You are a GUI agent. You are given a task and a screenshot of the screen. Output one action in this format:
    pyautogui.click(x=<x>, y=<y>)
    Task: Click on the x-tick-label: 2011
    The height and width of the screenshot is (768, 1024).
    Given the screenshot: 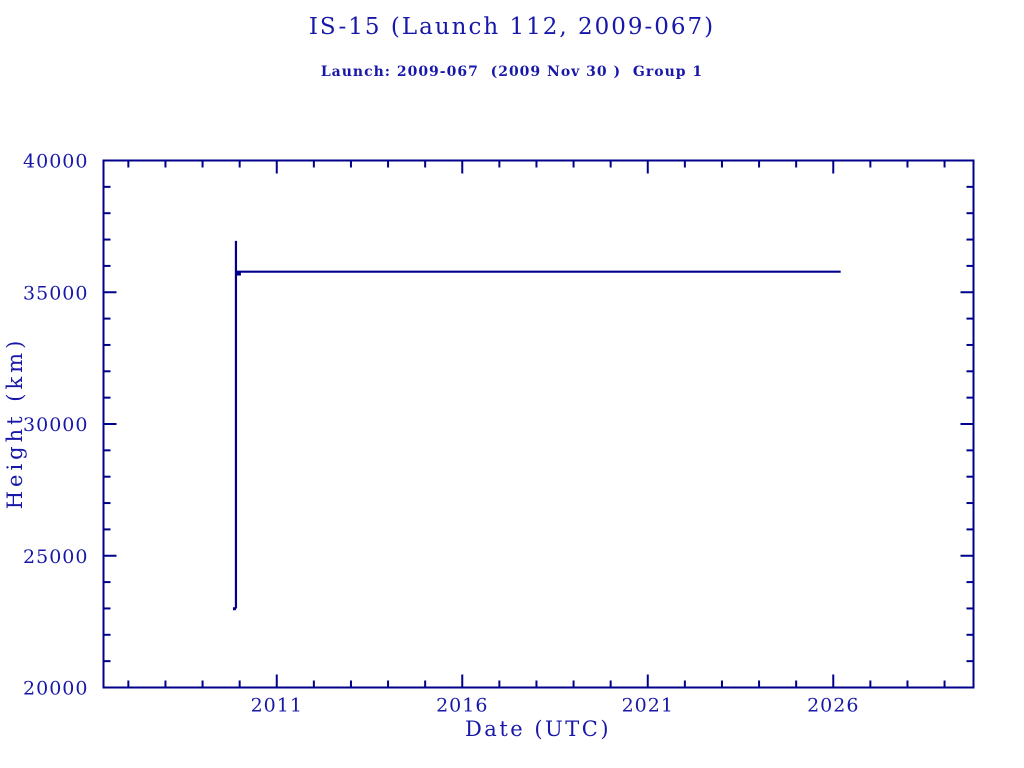 What is the action you would take?
    pyautogui.click(x=277, y=706)
    